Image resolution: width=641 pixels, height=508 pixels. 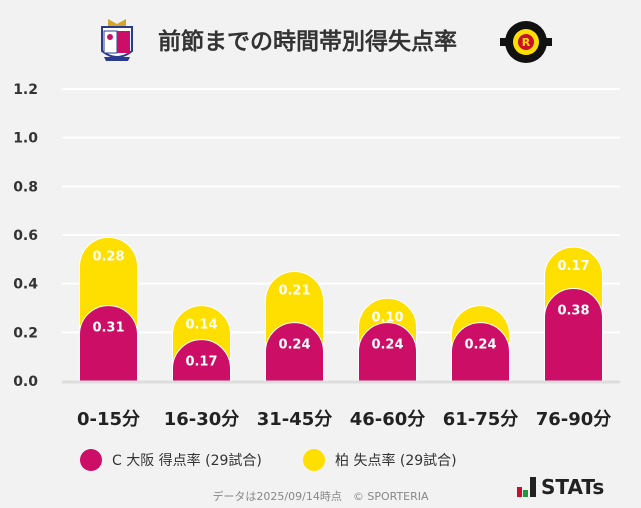 I want to click on data-label: 0.14, so click(x=201, y=325).